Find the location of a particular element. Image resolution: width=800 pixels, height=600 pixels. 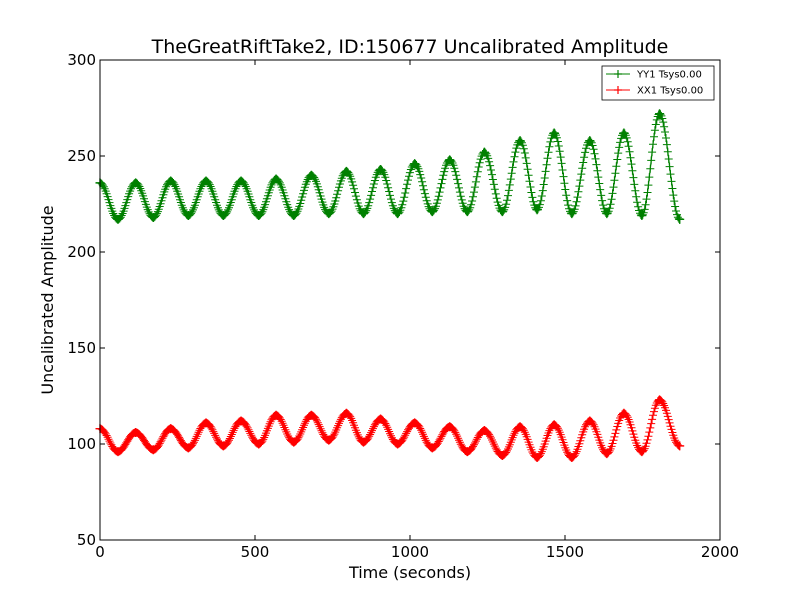

legend-label-yy1: YY1 Tsys0.00 is located at coordinates (669, 75).